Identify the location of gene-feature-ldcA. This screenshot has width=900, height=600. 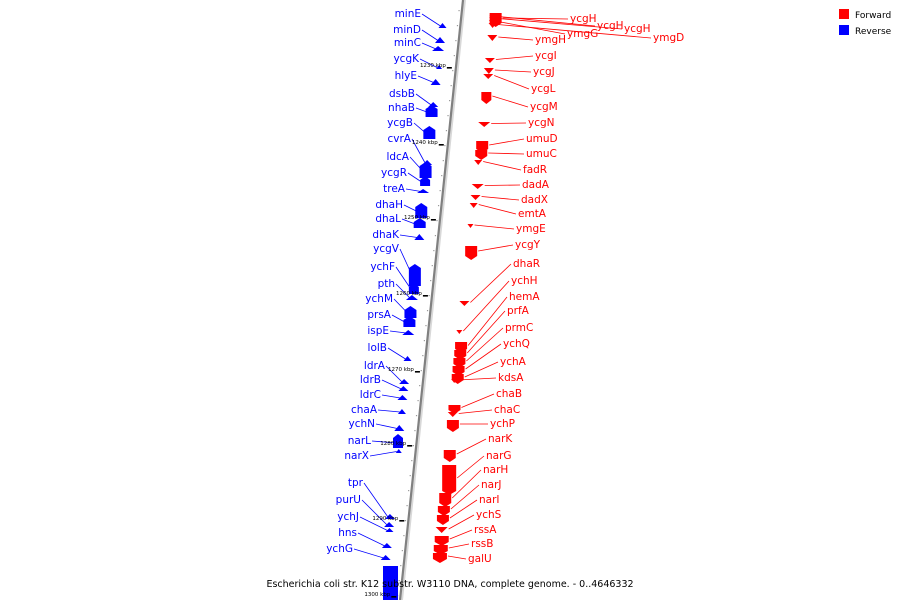
(425, 172).